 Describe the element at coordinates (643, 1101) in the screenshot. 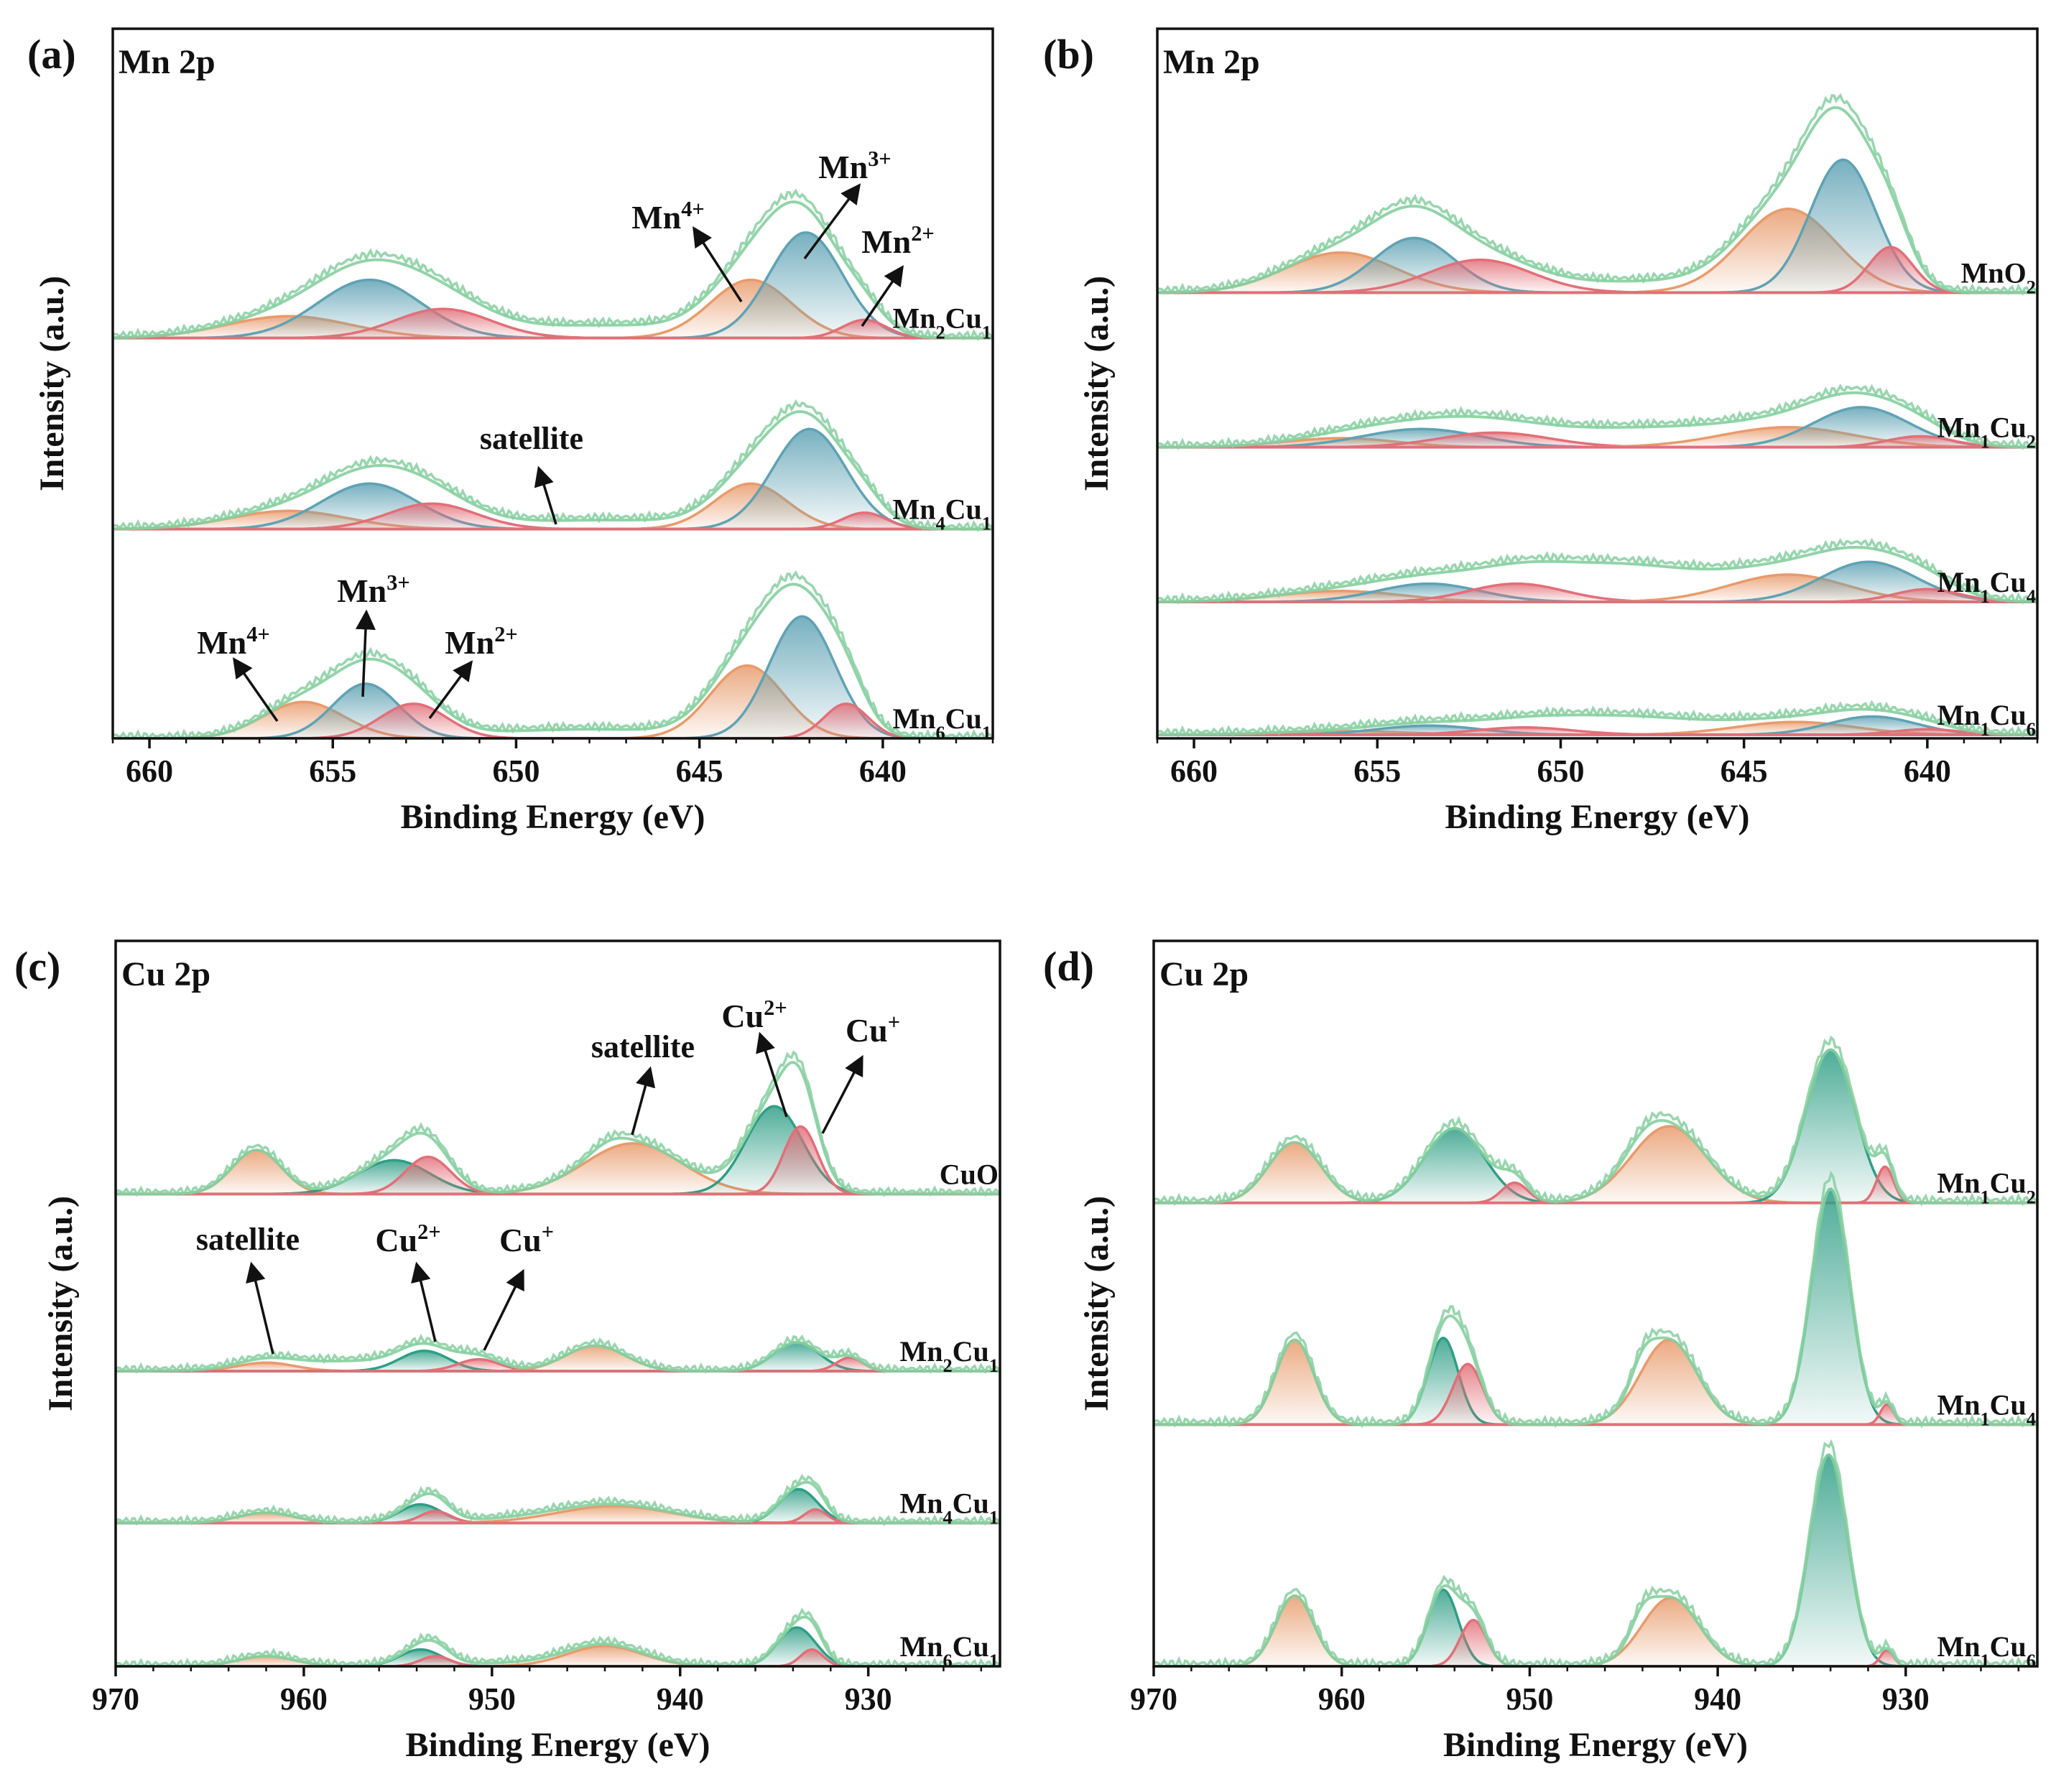

I see `arrow-satellite-c-top` at that location.